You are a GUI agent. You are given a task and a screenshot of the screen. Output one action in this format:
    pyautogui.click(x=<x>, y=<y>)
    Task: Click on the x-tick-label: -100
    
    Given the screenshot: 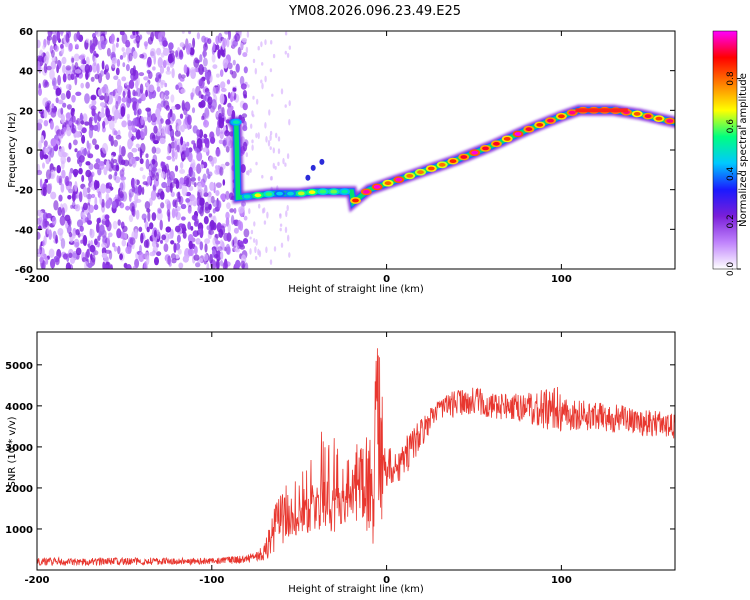 What is the action you would take?
    pyautogui.click(x=211, y=580)
    